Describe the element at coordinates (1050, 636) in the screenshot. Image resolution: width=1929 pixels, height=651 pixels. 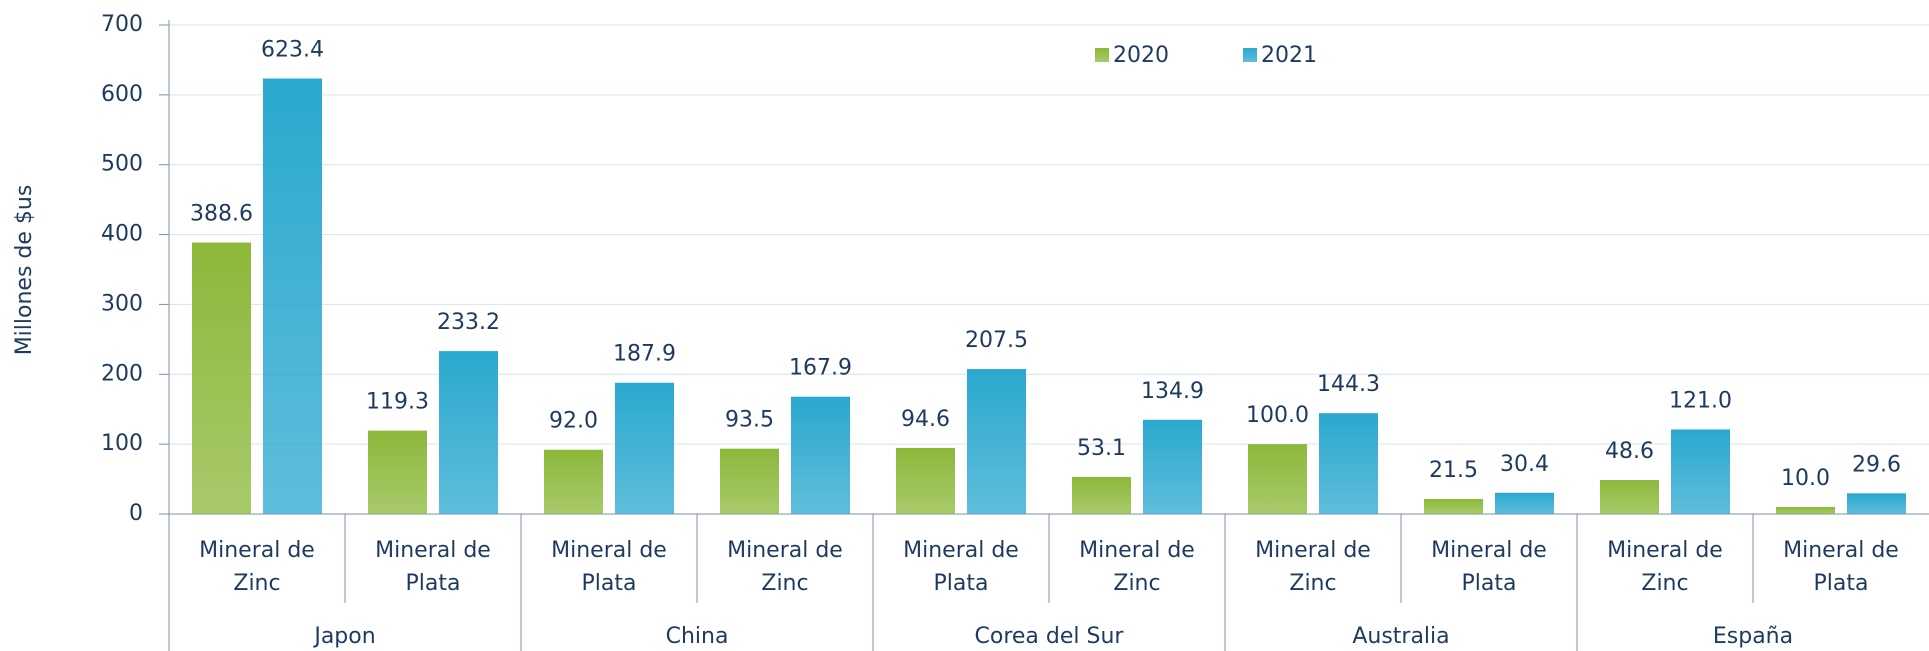
I see `group-label: Corea del Sur` at that location.